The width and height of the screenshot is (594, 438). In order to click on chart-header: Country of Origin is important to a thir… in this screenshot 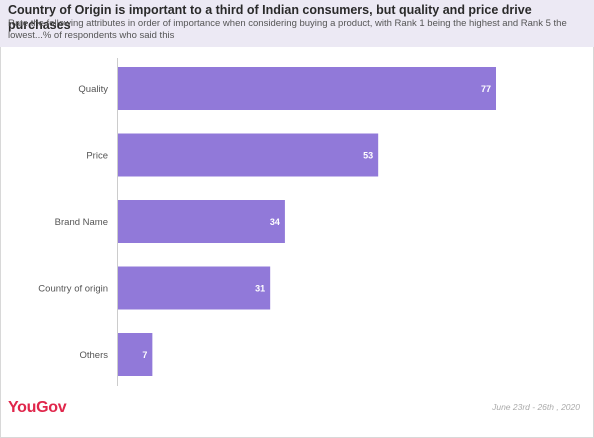, I will do `click(297, 23)`.